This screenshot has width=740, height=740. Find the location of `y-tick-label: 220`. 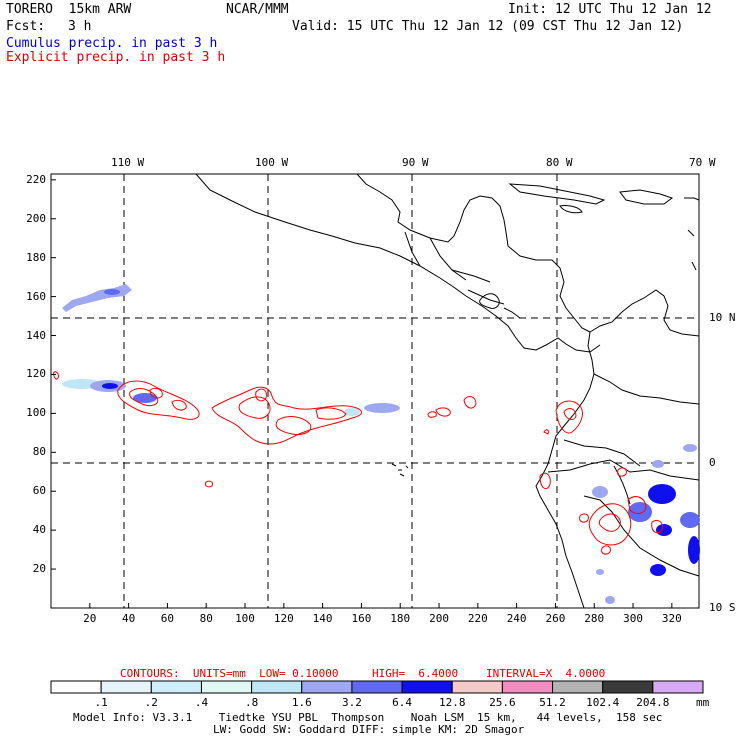

y-tick-label: 220 is located at coordinates (36, 179).